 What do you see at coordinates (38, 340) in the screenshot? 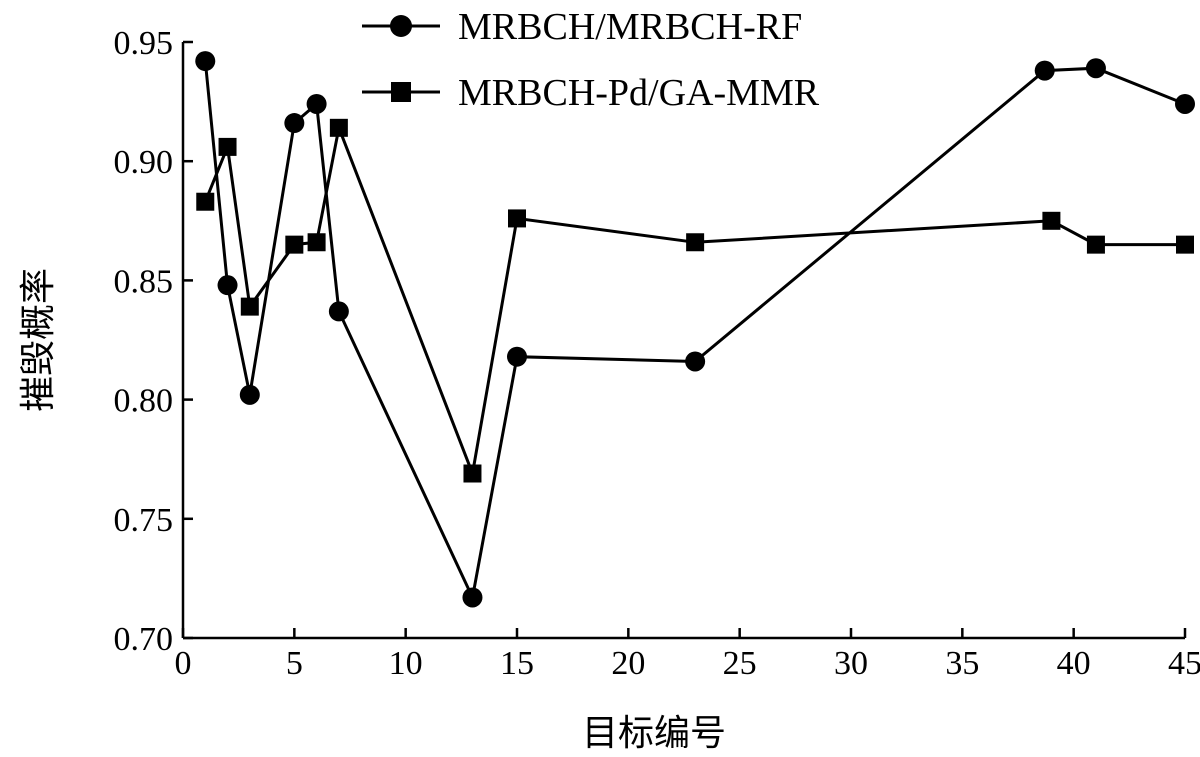
I see `y-axis-title: 摧毁概率` at bounding box center [38, 340].